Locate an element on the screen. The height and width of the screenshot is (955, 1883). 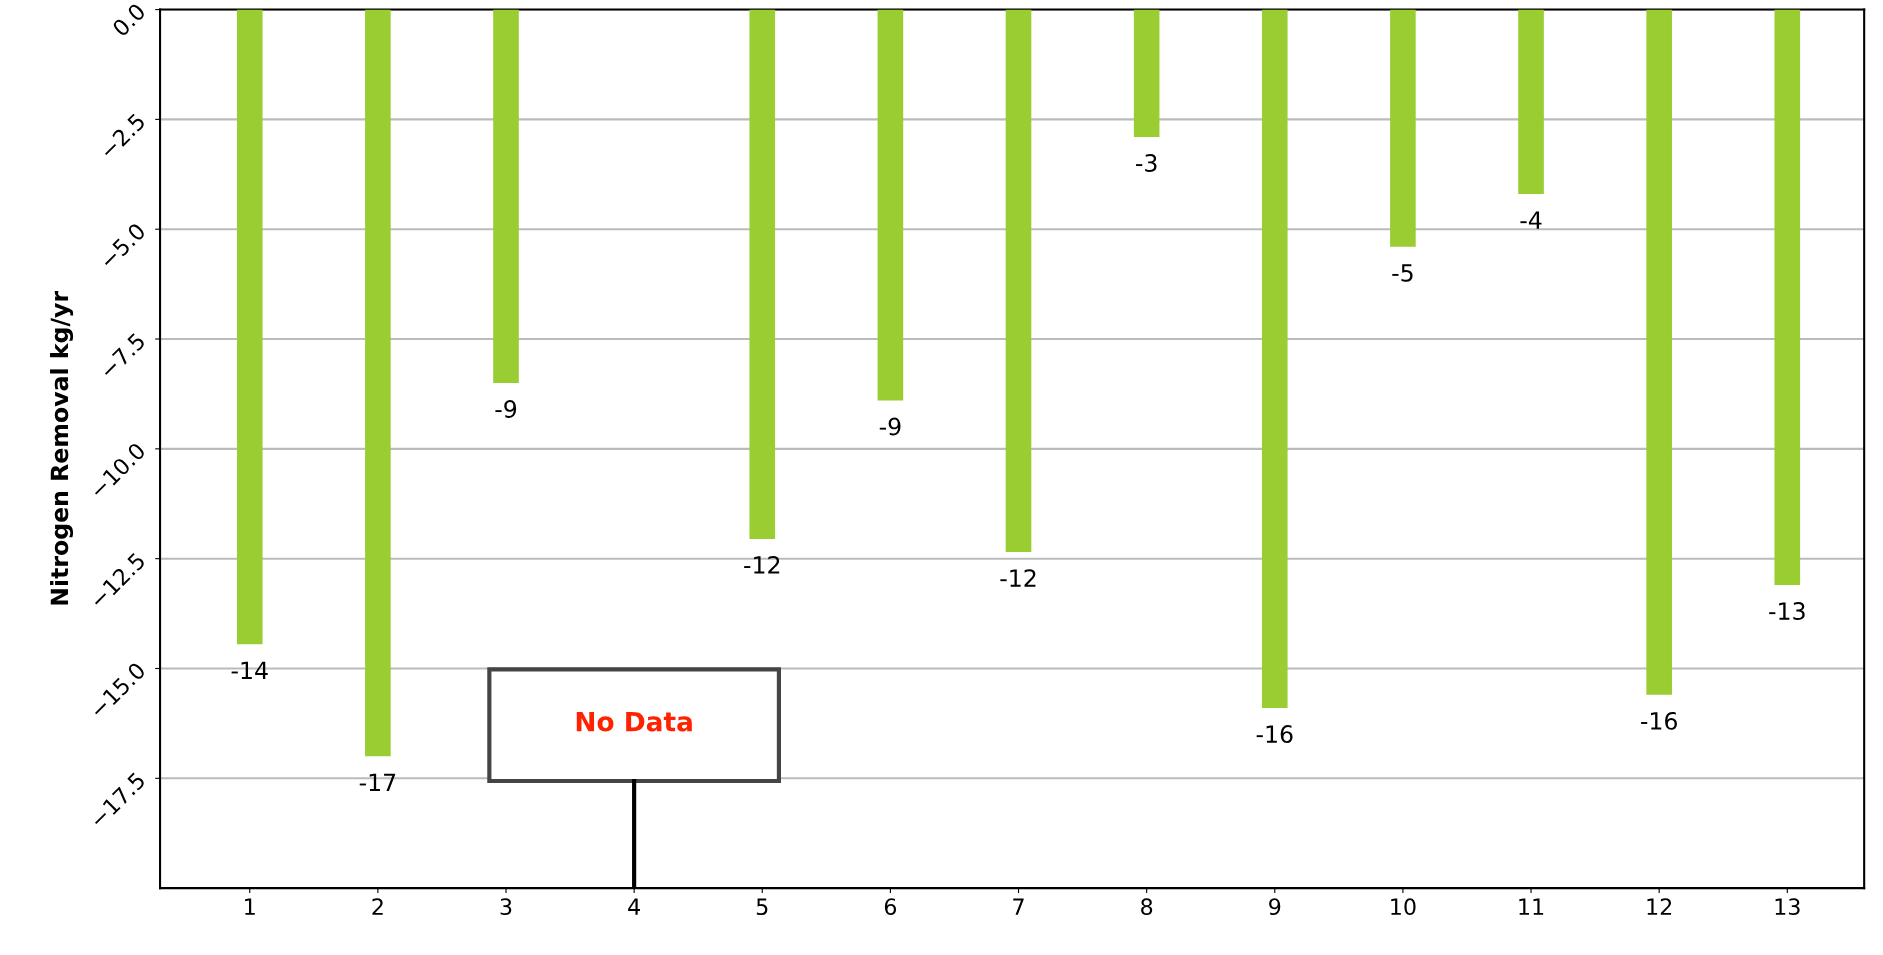
y-axis-title: Nitrogen Removal kg/yr is located at coordinates (62, 447).